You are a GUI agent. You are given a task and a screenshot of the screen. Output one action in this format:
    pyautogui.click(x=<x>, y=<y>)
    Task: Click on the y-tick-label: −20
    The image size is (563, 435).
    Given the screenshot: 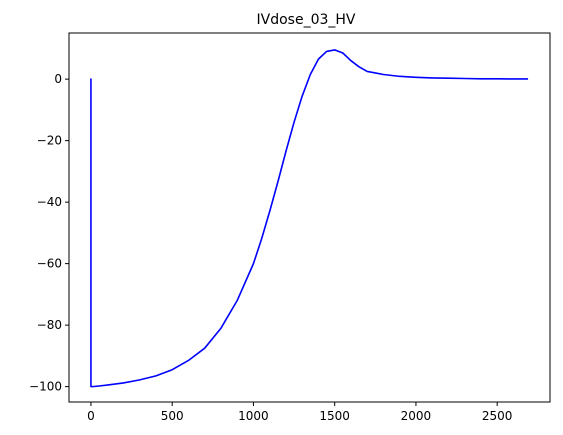 What is the action you would take?
    pyautogui.click(x=49, y=141)
    